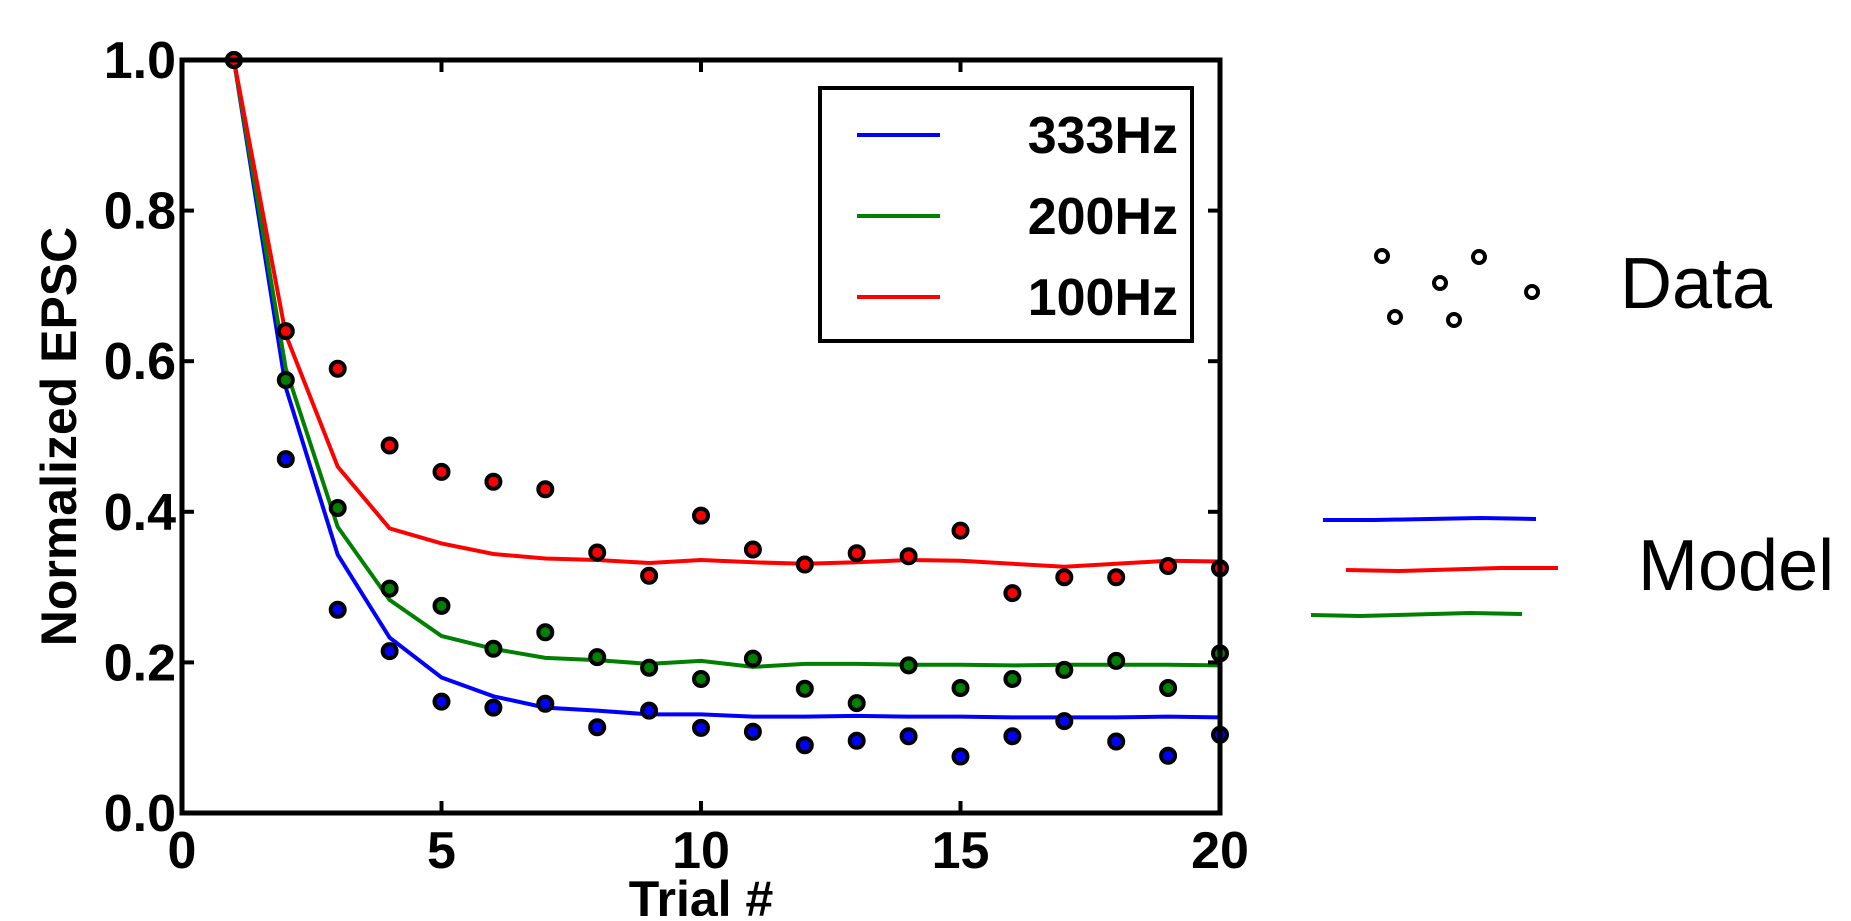  I want to click on x-tick-label: 20, so click(1220, 851).